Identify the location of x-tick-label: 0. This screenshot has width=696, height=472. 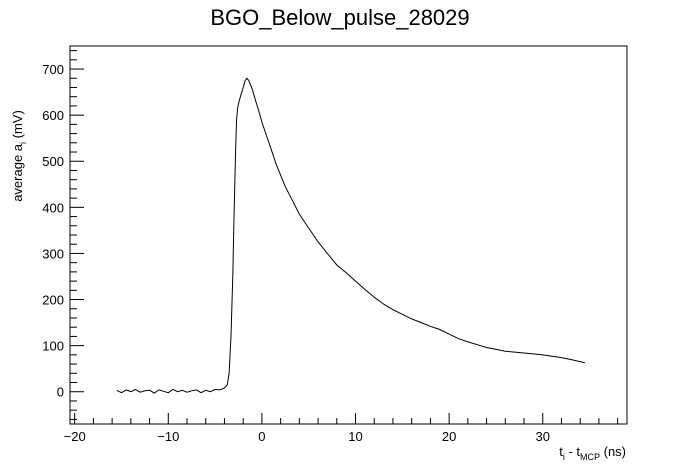
(261, 436).